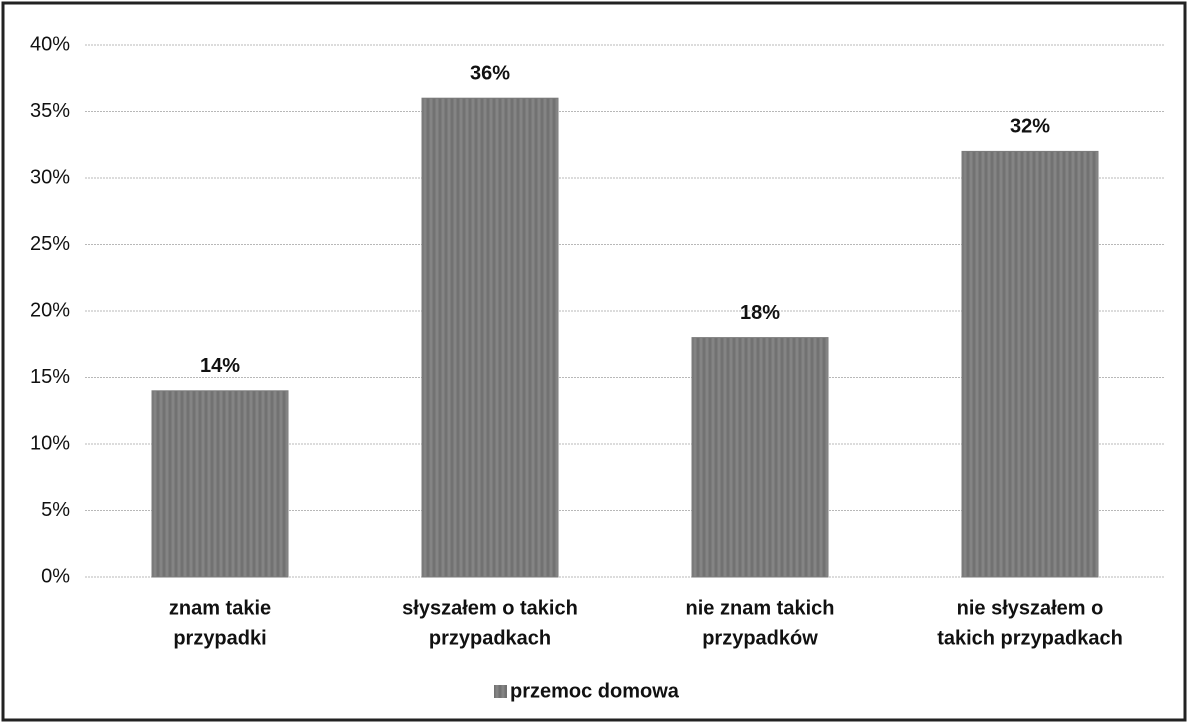 This screenshot has width=1188, height=723. I want to click on x-tick-label: nie słyszałem o, so click(1030, 608).